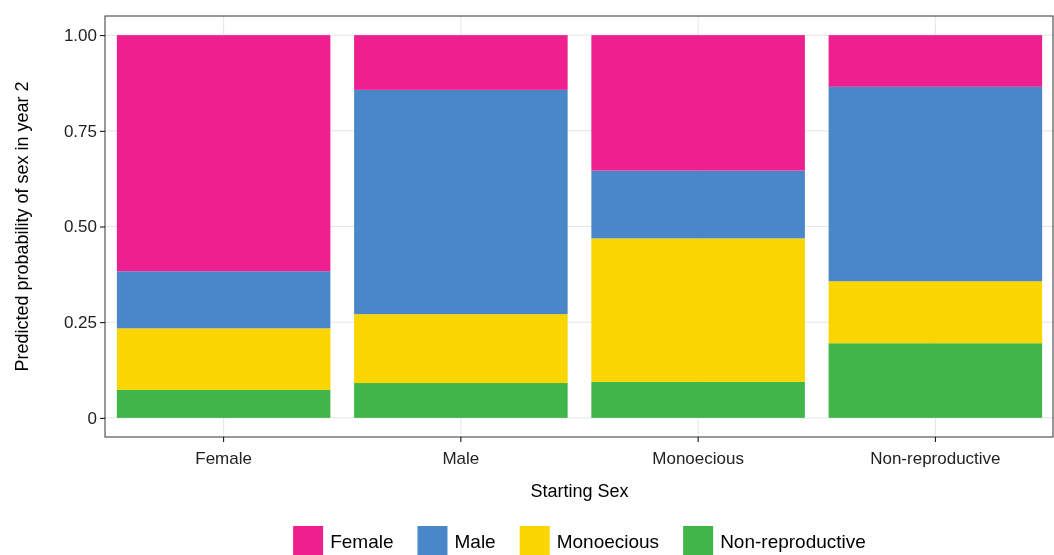 This screenshot has width=1054, height=555. What do you see at coordinates (80, 131) in the screenshot?
I see `y-tick-label: 0.75` at bounding box center [80, 131].